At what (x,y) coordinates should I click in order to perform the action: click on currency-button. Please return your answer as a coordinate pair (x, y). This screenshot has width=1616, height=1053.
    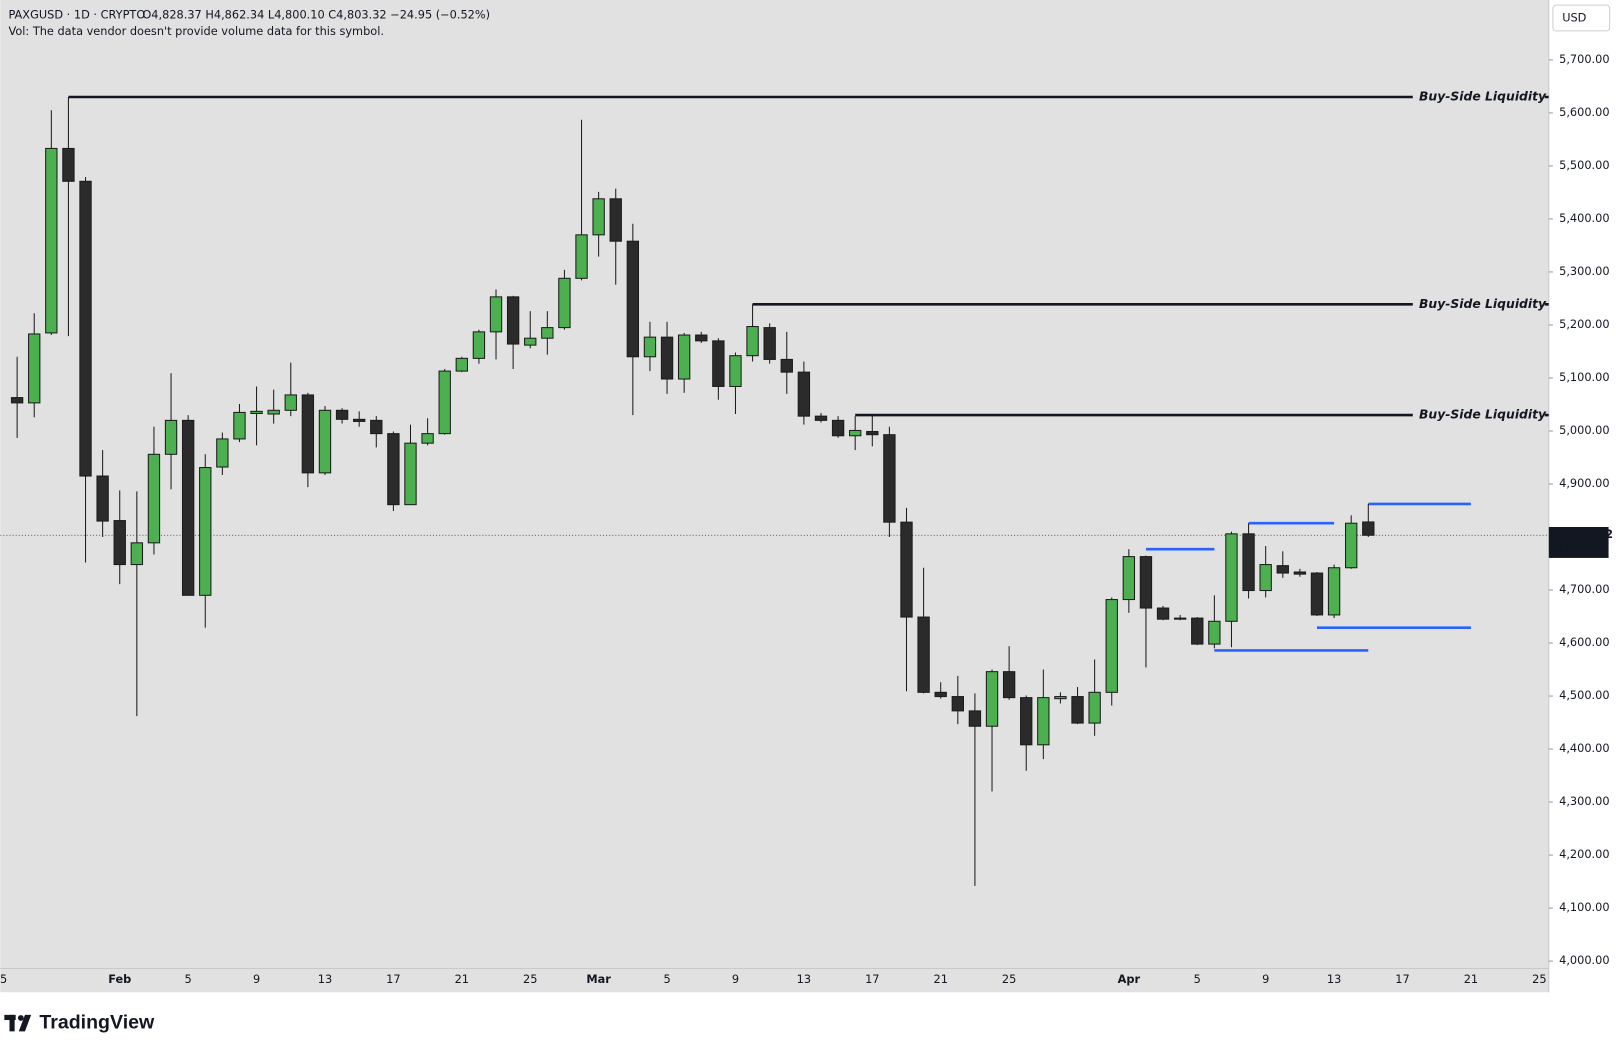
    Looking at the image, I should click on (1581, 18).